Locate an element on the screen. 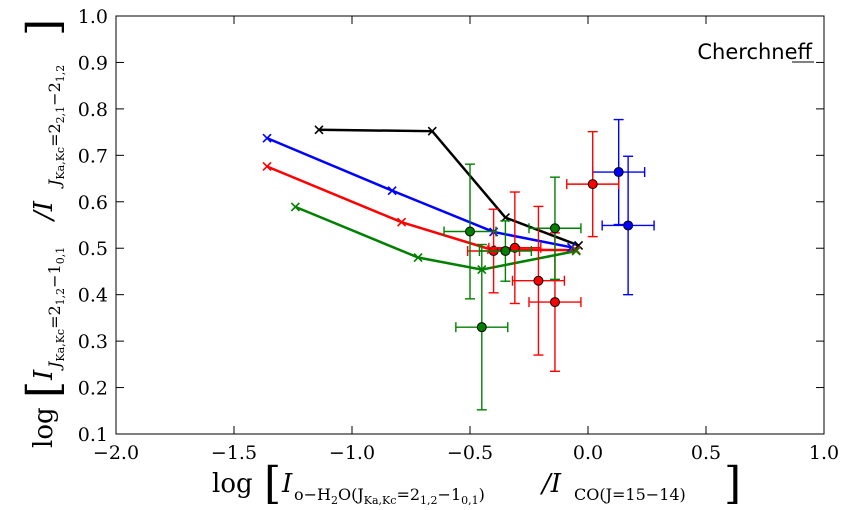  svg-text: JKa,Kc=21,2−10,1 is located at coordinates (56, 309).